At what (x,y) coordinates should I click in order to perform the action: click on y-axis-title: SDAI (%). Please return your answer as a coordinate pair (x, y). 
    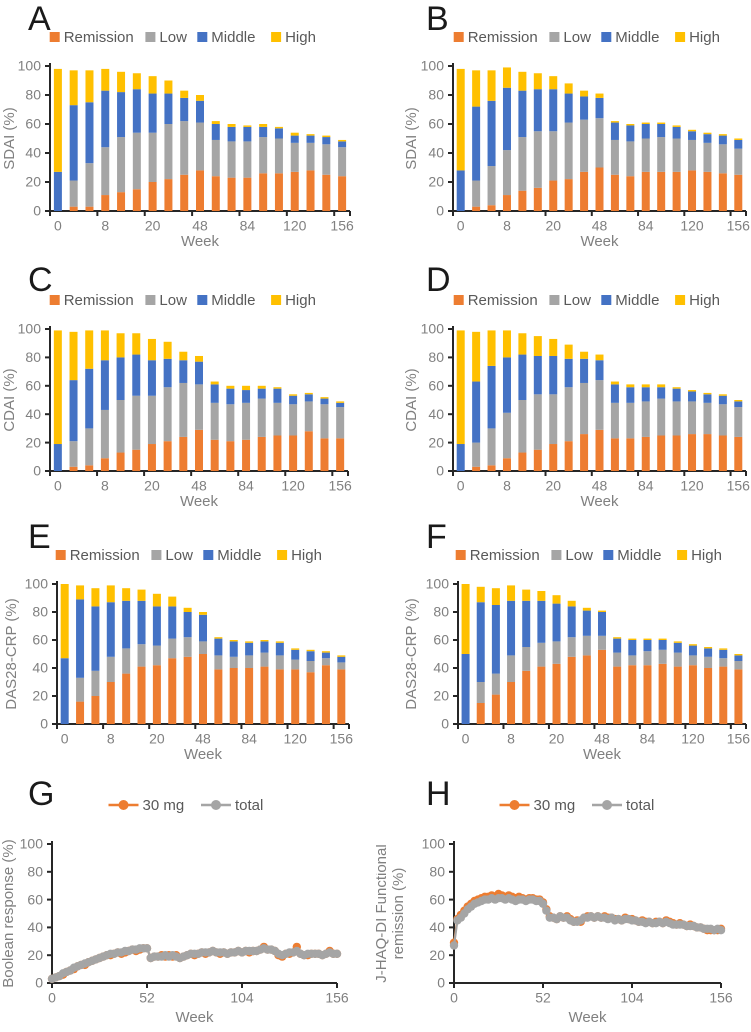
    Looking at the image, I should click on (411, 138).